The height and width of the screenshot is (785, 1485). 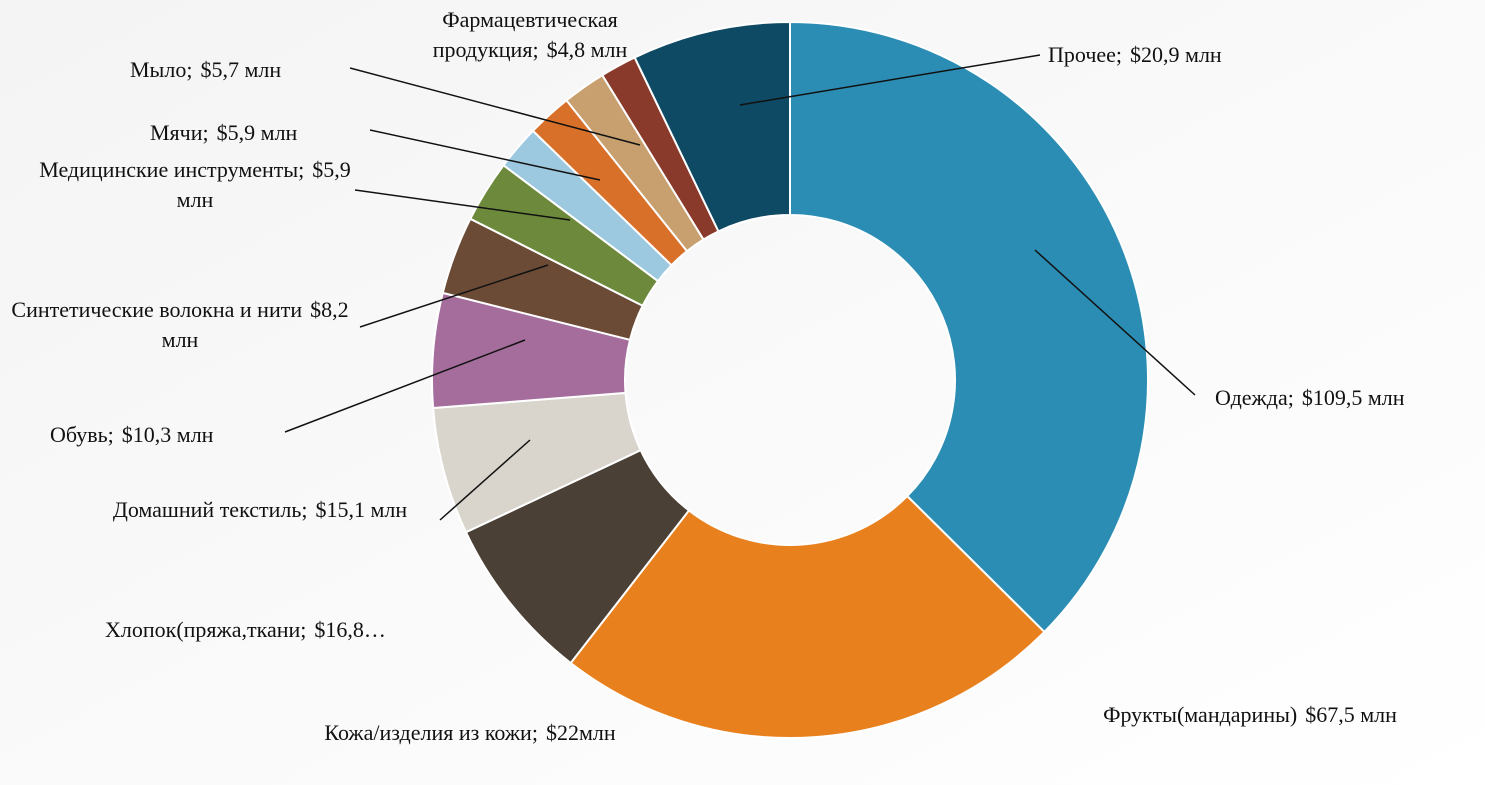 I want to click on data-label: Фрукты(мандарины) $67,5 млн, so click(x=1250, y=715).